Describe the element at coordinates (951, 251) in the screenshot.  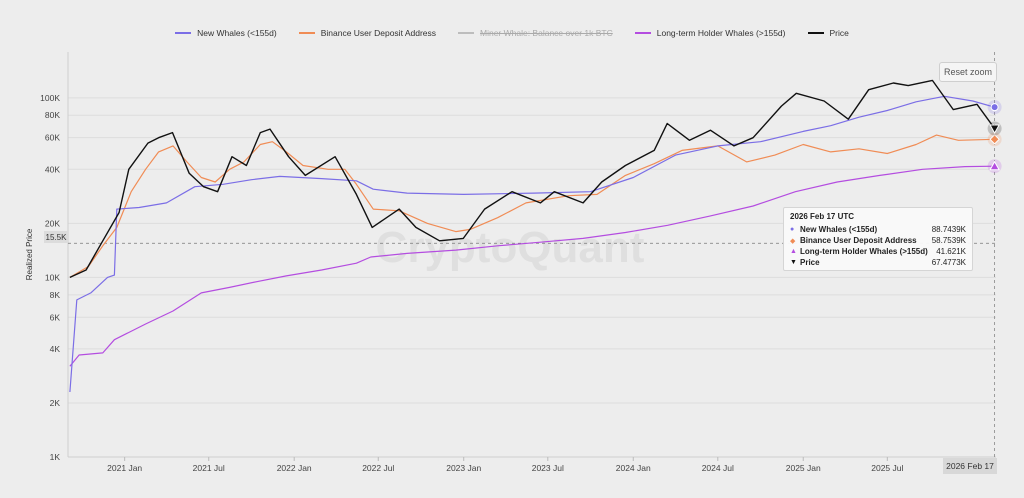
I see `tooltip-series-value: 41.621K` at that location.